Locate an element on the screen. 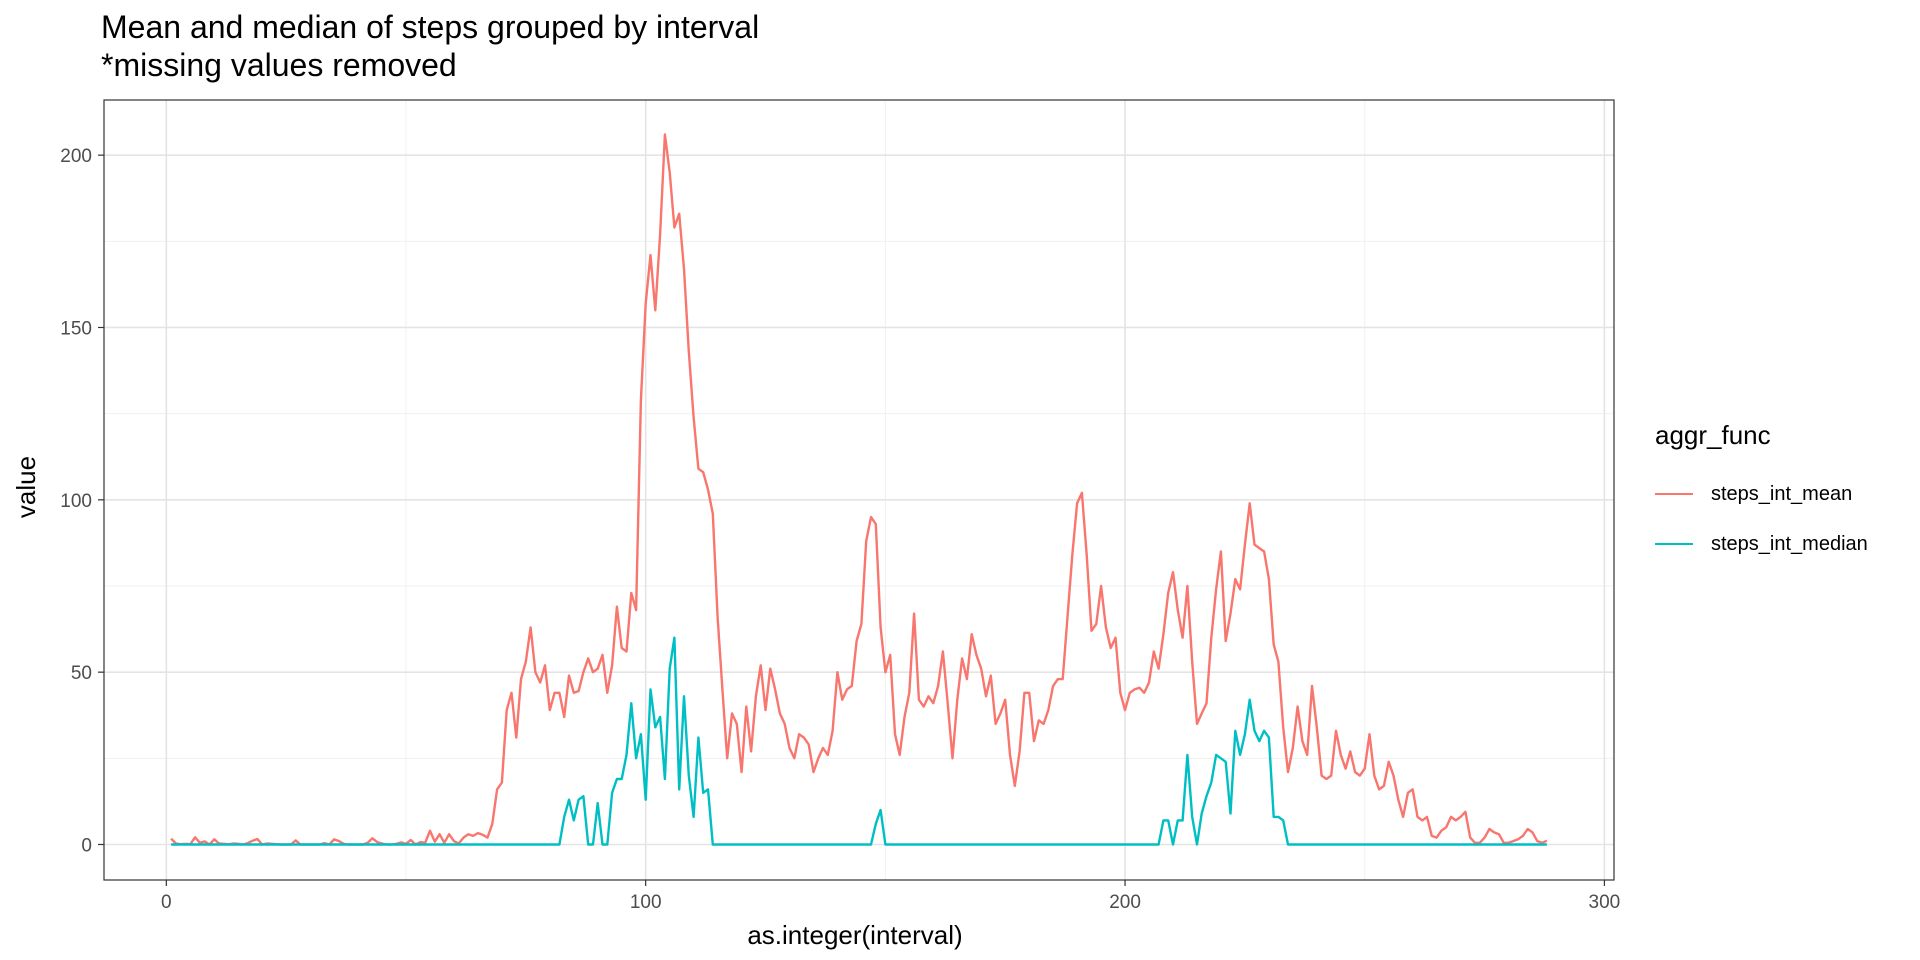 The image size is (1920, 960). legend-key-steps-int-mean is located at coordinates (1674, 494).